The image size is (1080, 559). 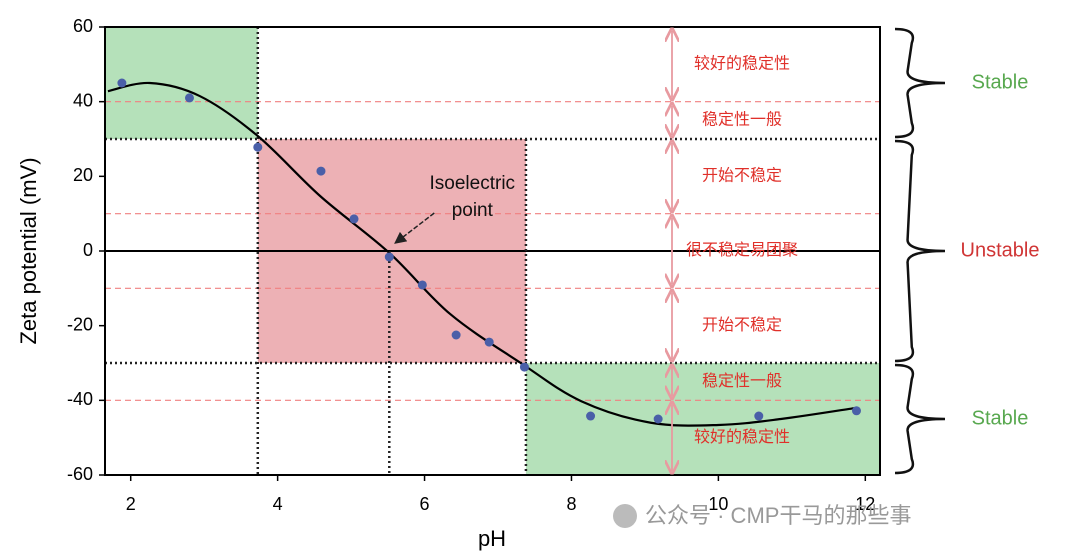 I want to click on watermark-icon, so click(x=625, y=516).